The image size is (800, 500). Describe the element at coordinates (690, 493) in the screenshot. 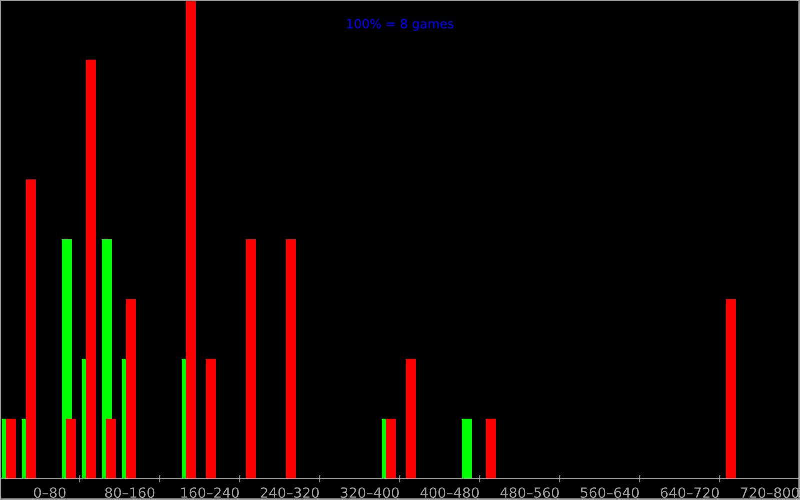

I see `x-tick-label: 640–720` at that location.